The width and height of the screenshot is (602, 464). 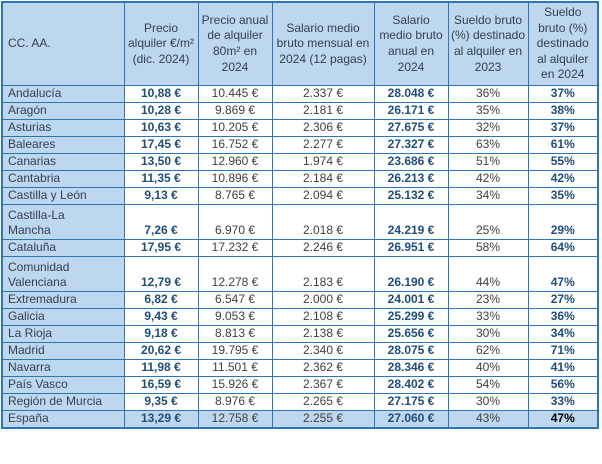 I want to click on annual-salary-cell: 25.132 €, so click(x=411, y=195).